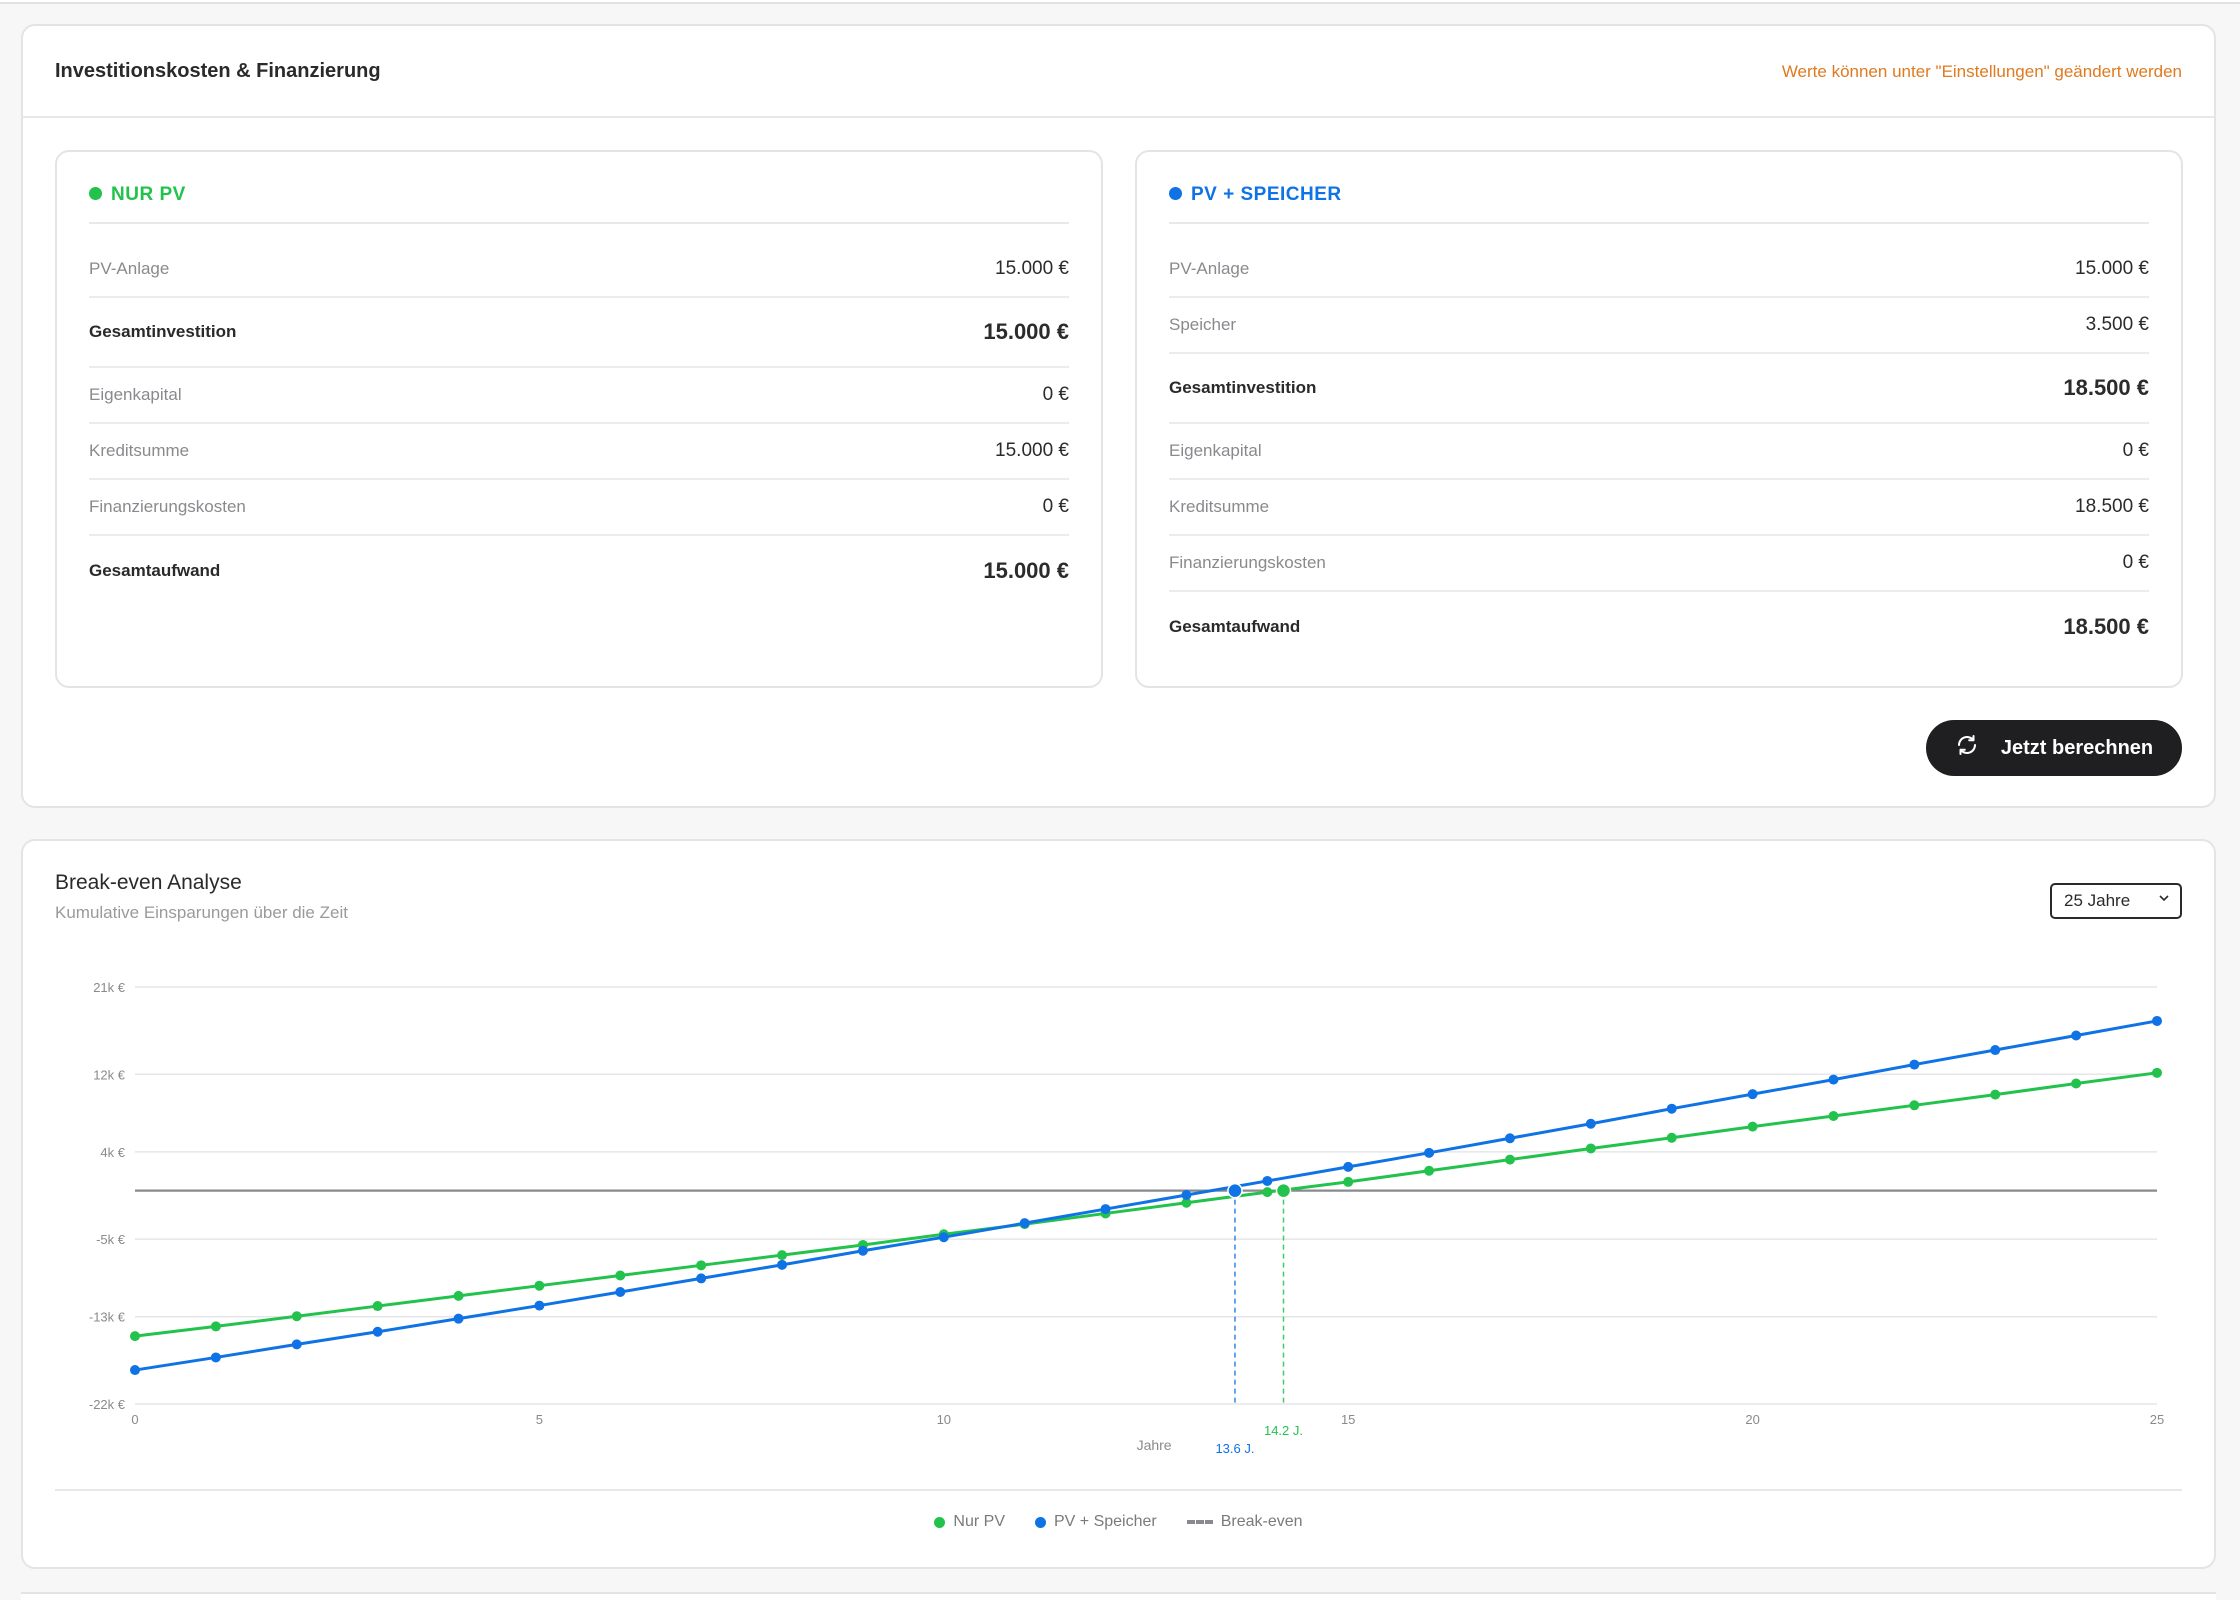  Describe the element at coordinates (1659, 204) in the screenshot. I see `pv-speicher-header: PV + SPEICHER` at that location.